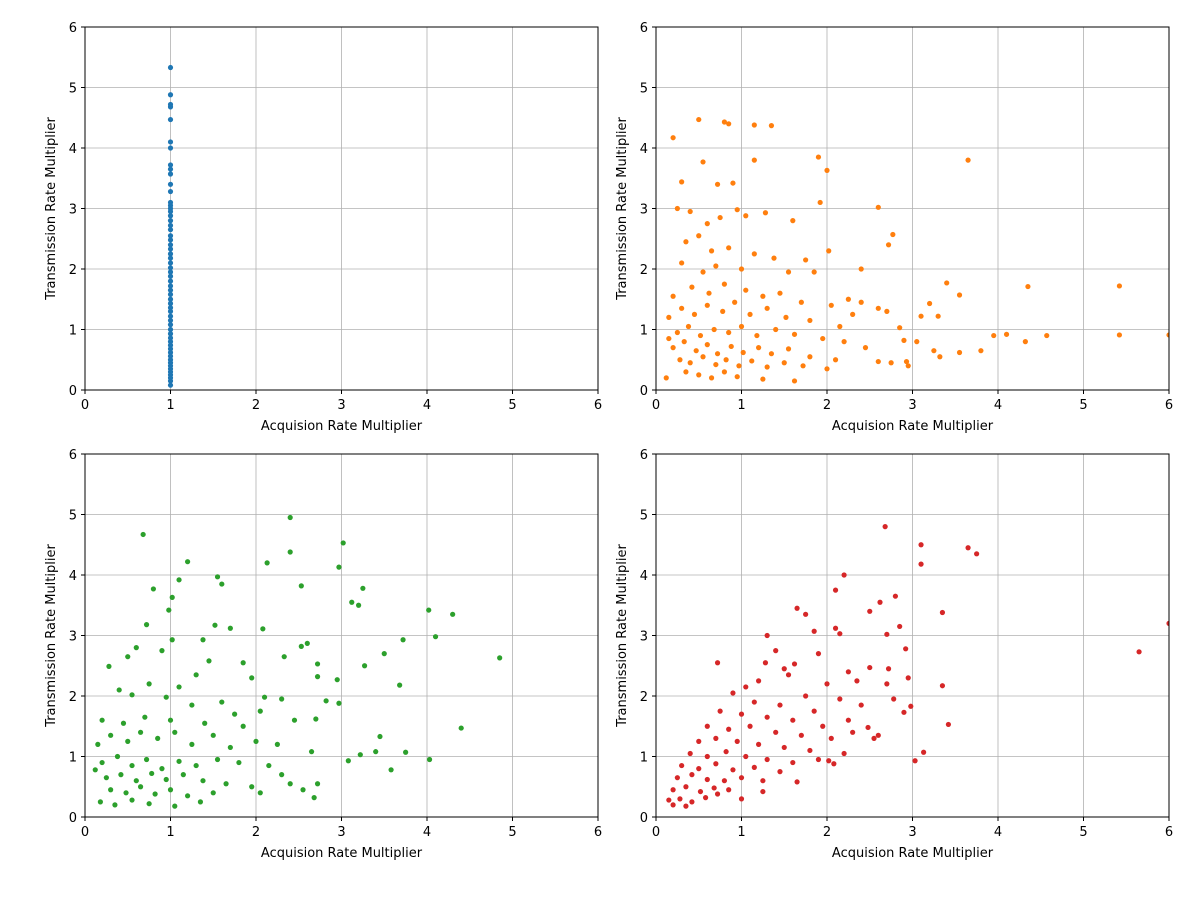  I want to click on y-tick-label: 2, so click(644, 270).